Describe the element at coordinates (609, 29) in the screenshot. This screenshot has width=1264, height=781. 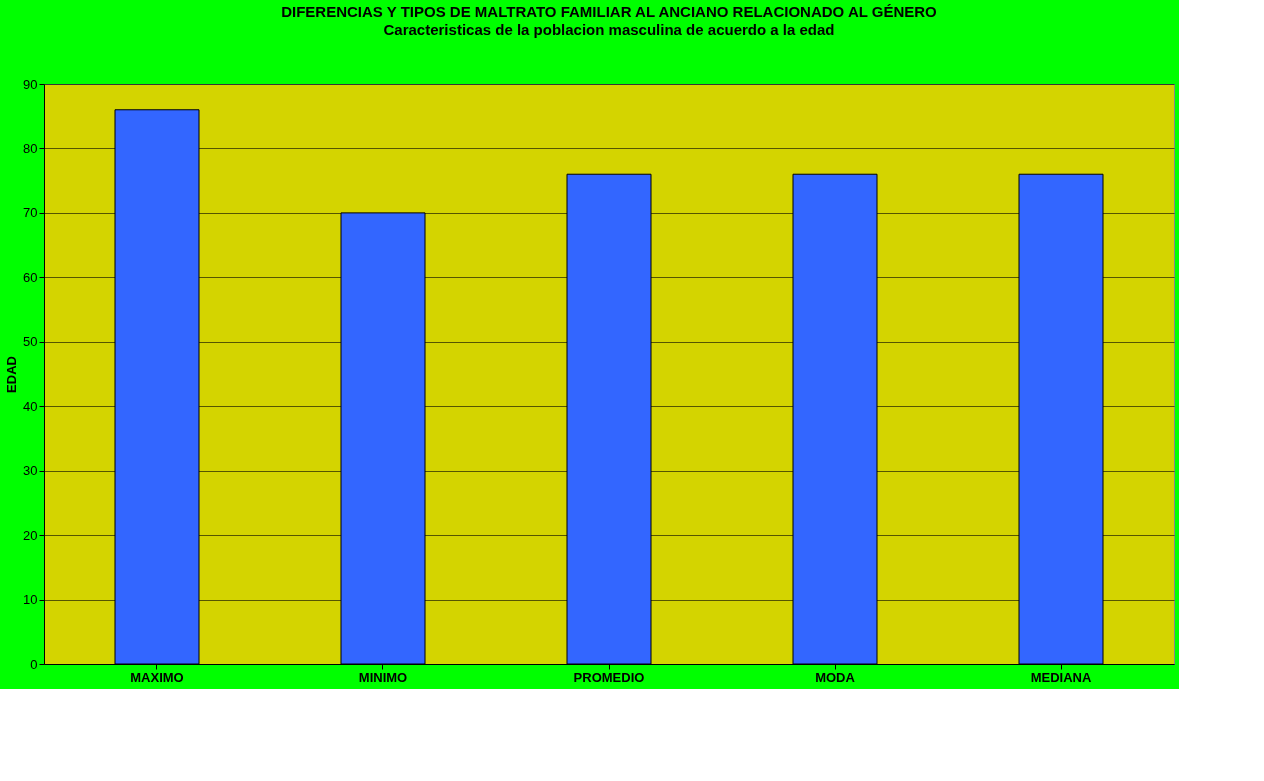
I see `chart-subtitle: Caracteristicas de la poblacion masculina de acuerdo a la edad` at that location.